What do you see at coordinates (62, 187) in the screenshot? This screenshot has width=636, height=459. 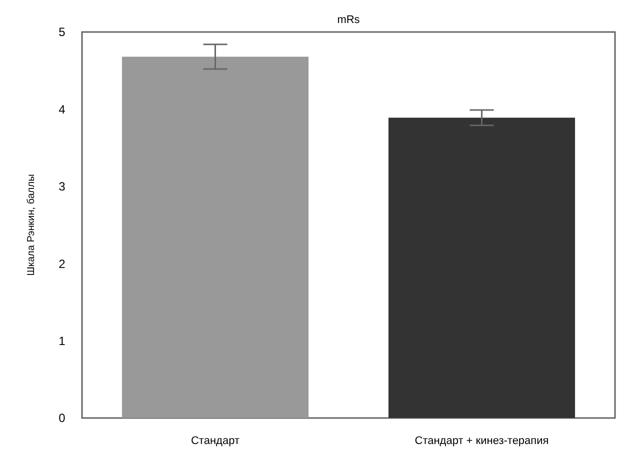 I see `y-tick-label: 3` at bounding box center [62, 187].